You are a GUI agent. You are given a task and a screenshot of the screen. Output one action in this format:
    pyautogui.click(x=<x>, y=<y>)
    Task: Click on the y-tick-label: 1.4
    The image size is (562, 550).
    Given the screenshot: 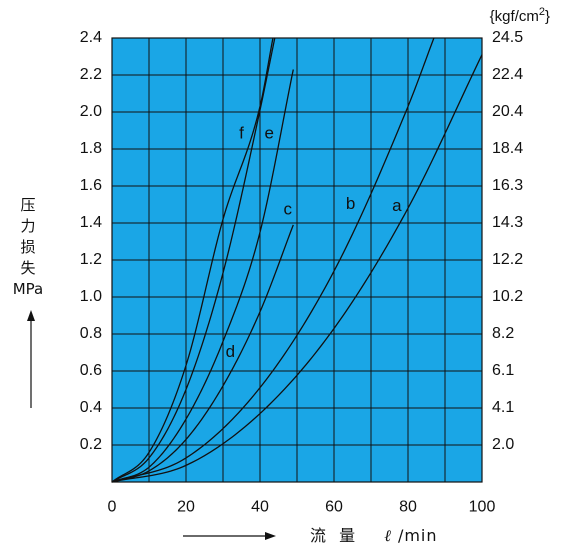 What is the action you would take?
    pyautogui.click(x=91, y=222)
    